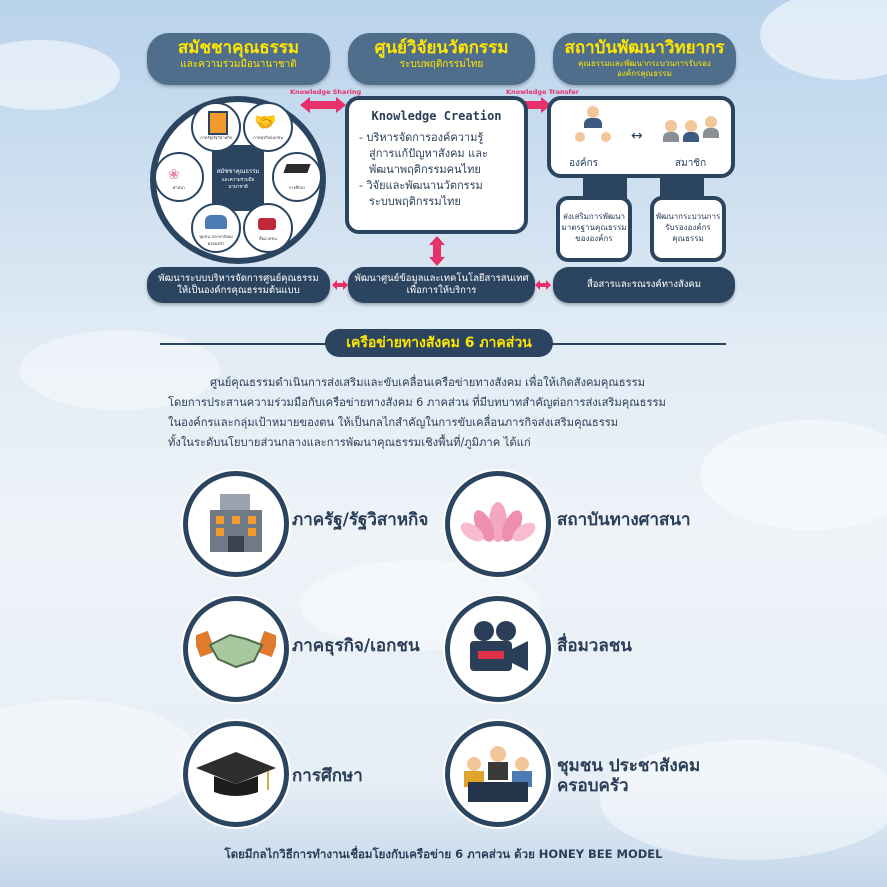 The height and width of the screenshot is (887, 887). What do you see at coordinates (441, 64) in the screenshot?
I see `header-subtitle: ระบบพฤติกรรมไทย` at bounding box center [441, 64].